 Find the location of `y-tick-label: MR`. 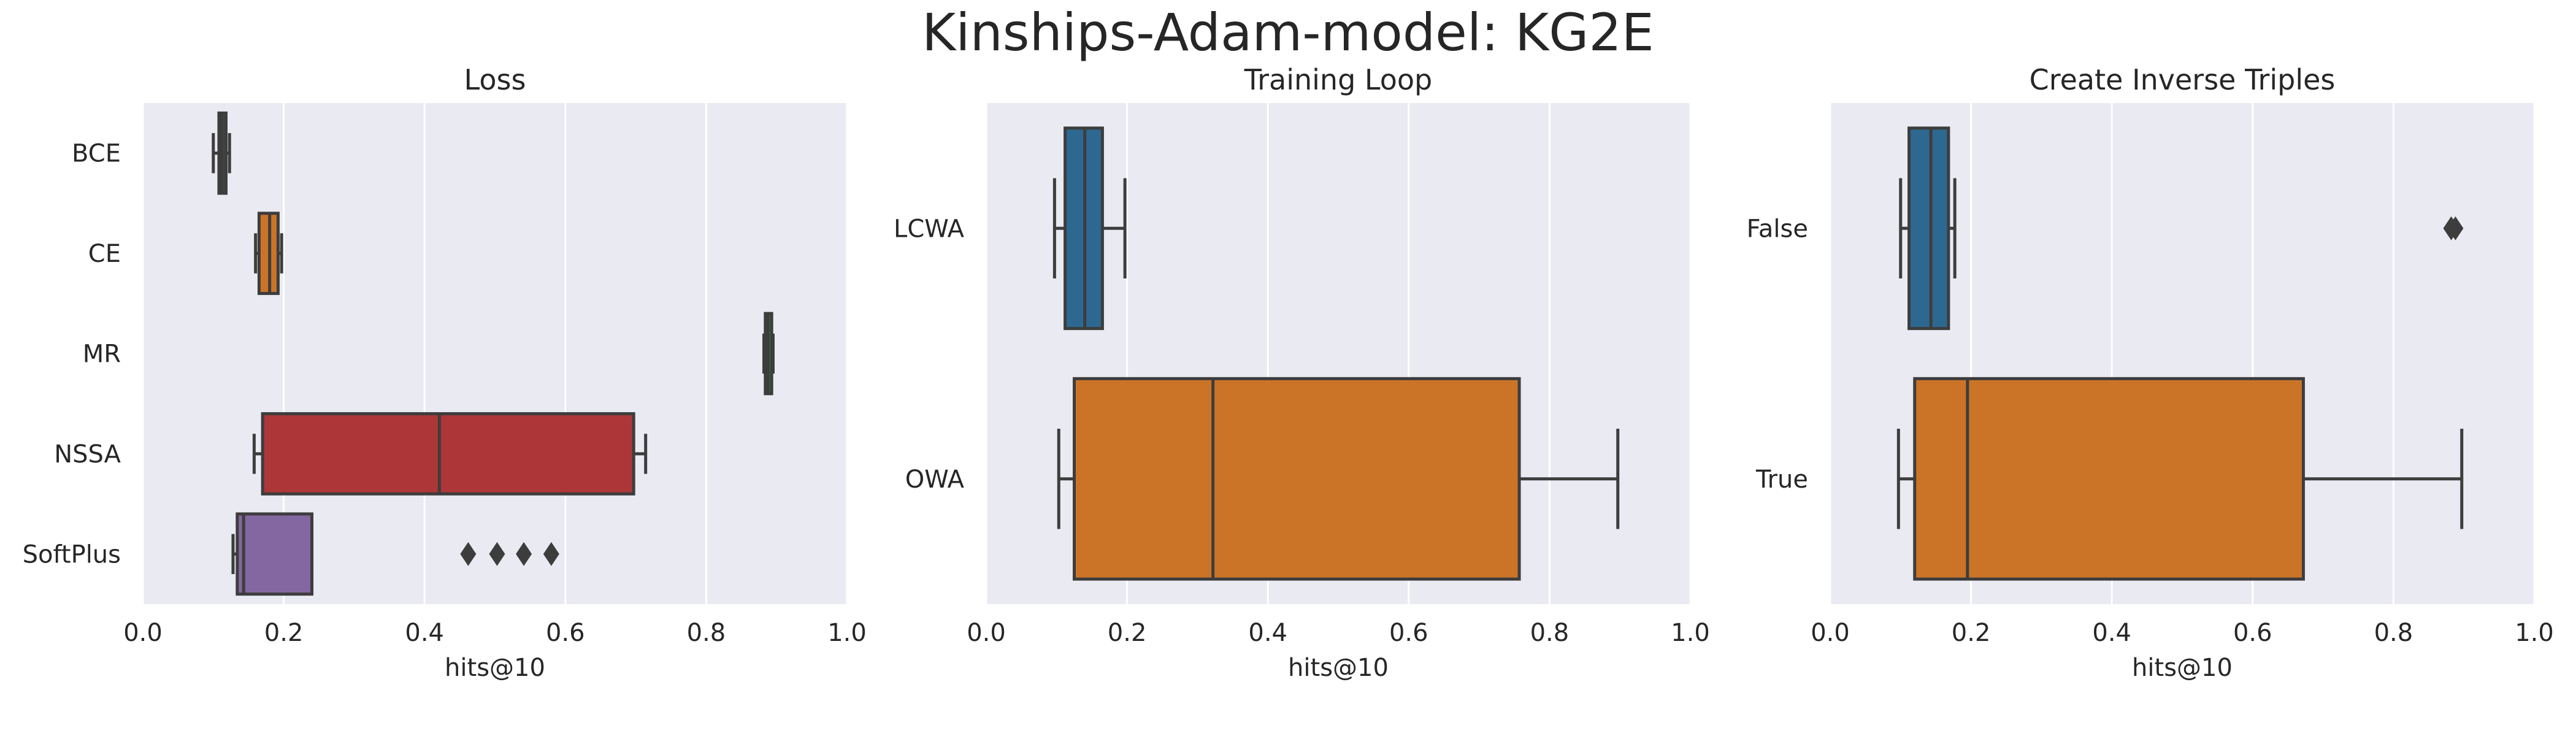

y-tick-label: MR is located at coordinates (102, 354).